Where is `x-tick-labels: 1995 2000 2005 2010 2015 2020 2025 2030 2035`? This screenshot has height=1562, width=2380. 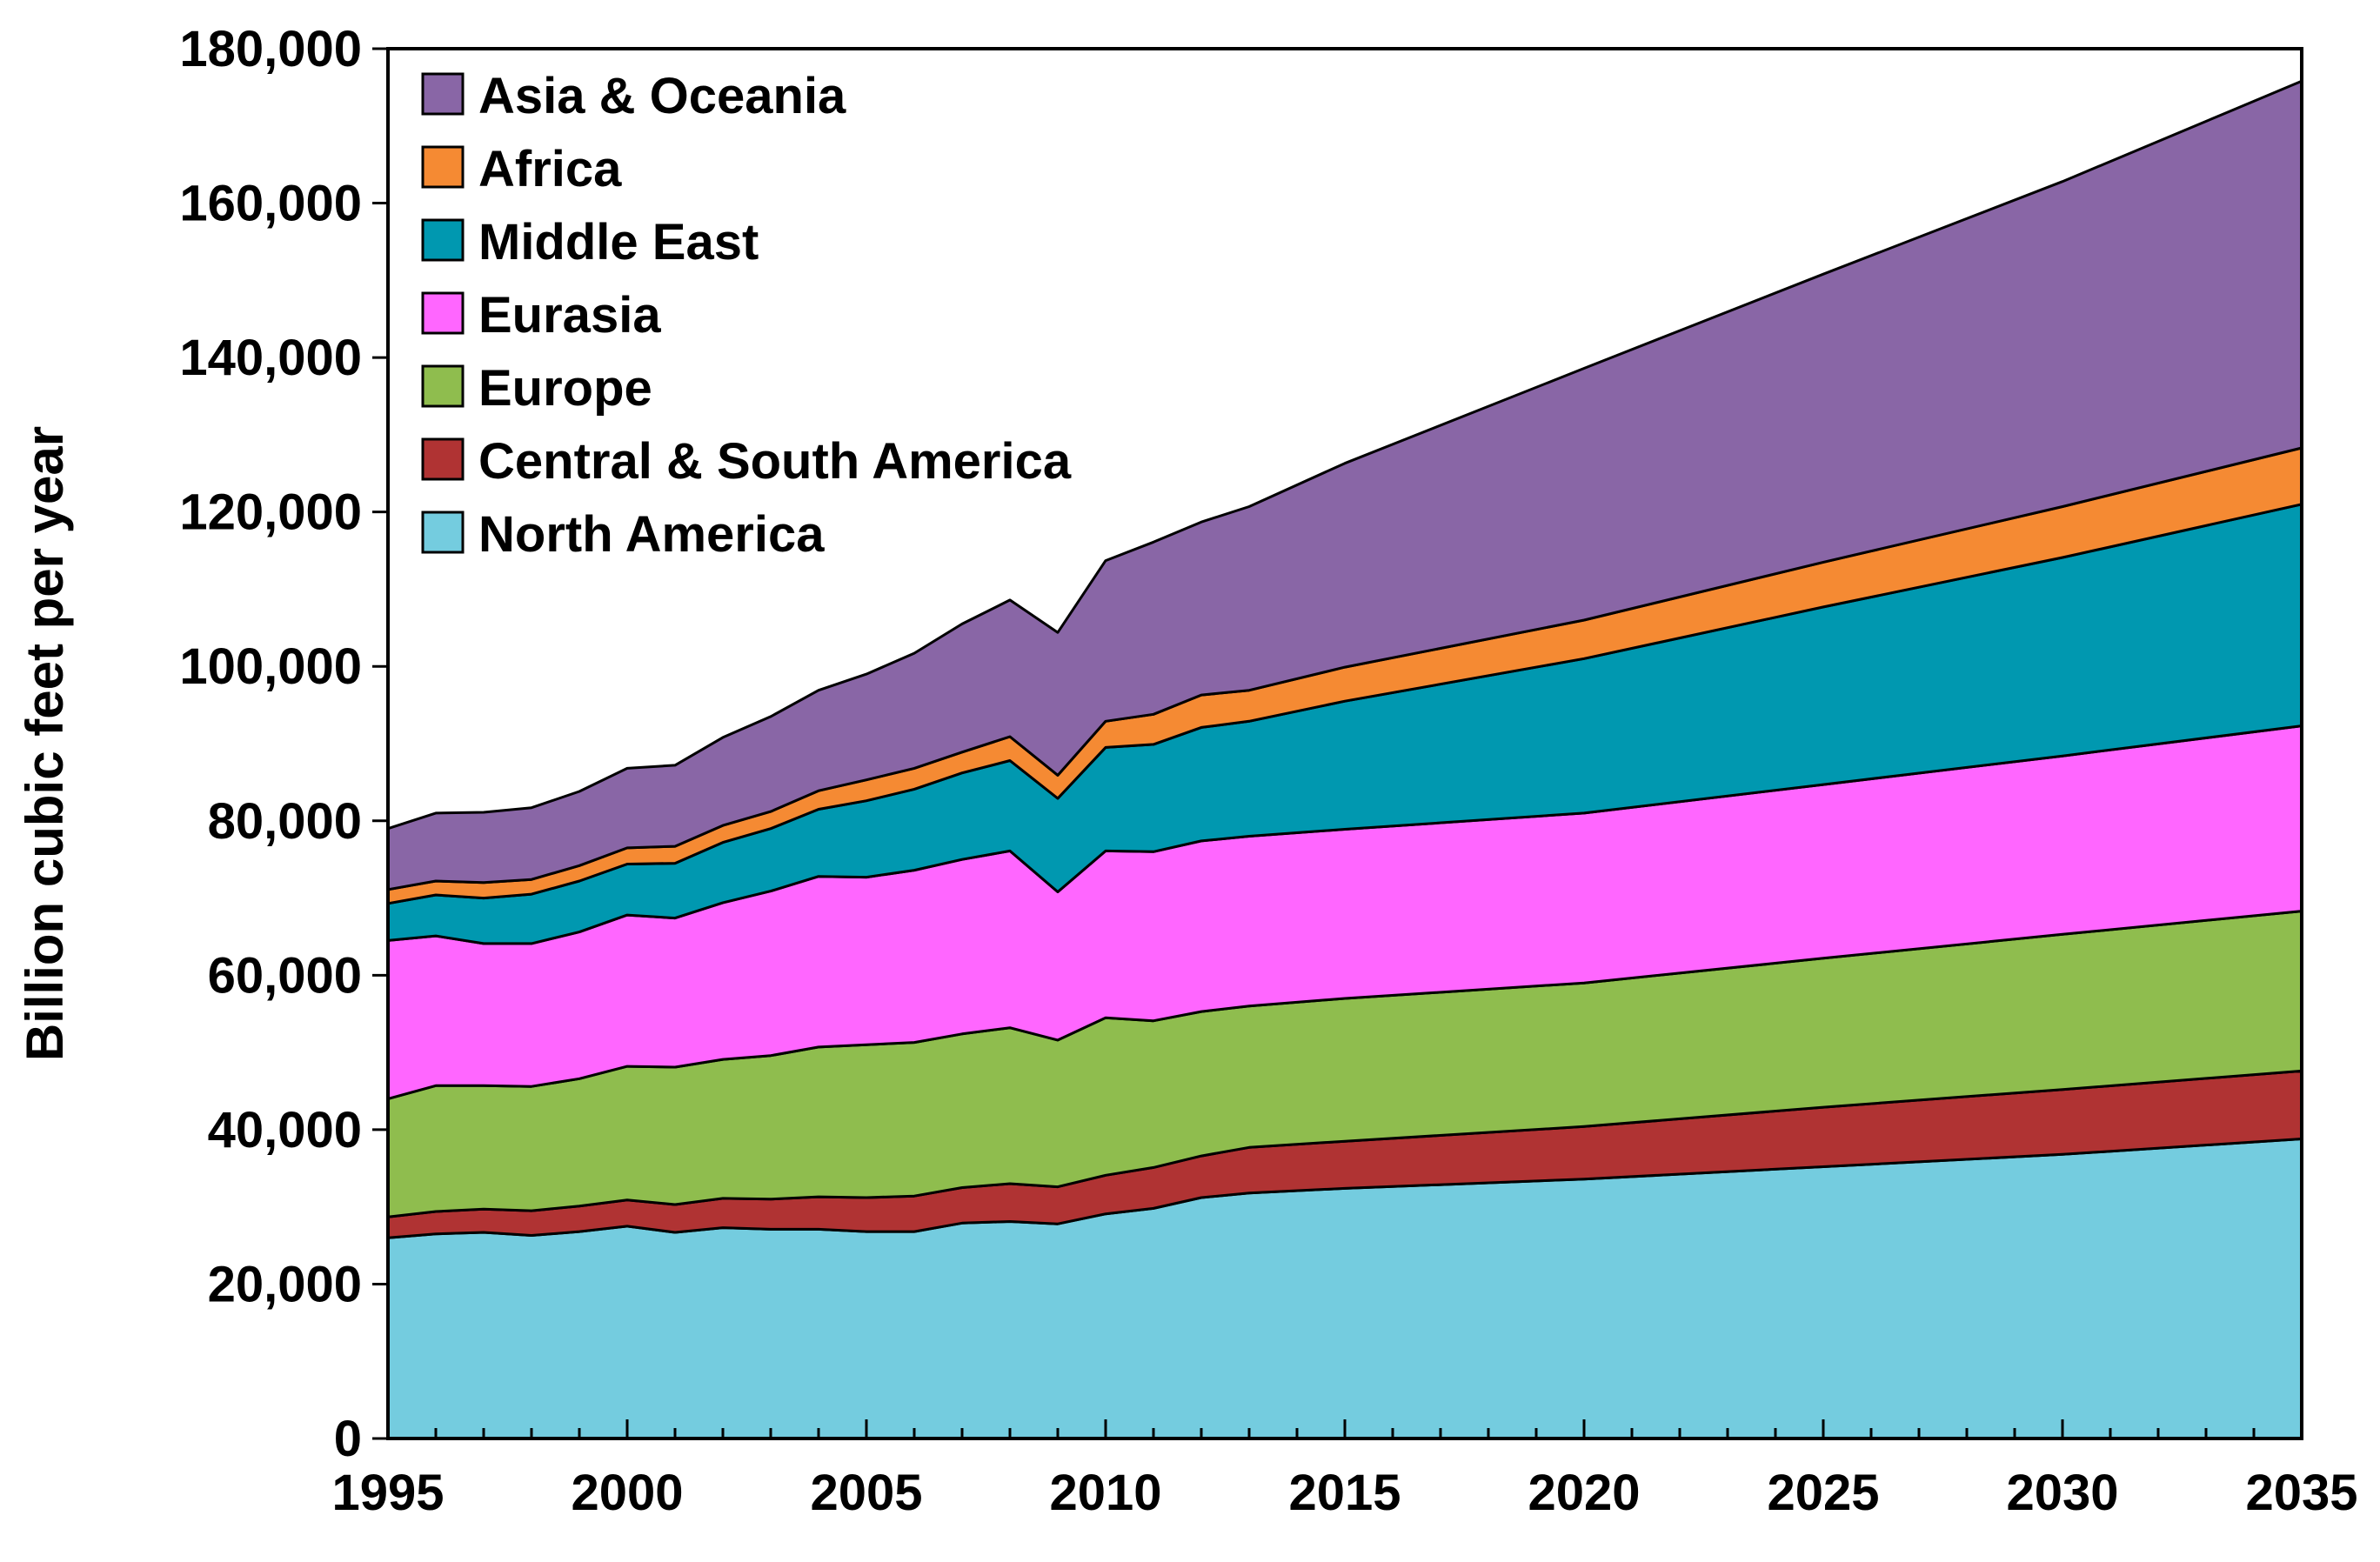
x-tick-labels: 1995 2000 2005 2010 2015 2020 2025 2030 2035 is located at coordinates (1344, 1493).